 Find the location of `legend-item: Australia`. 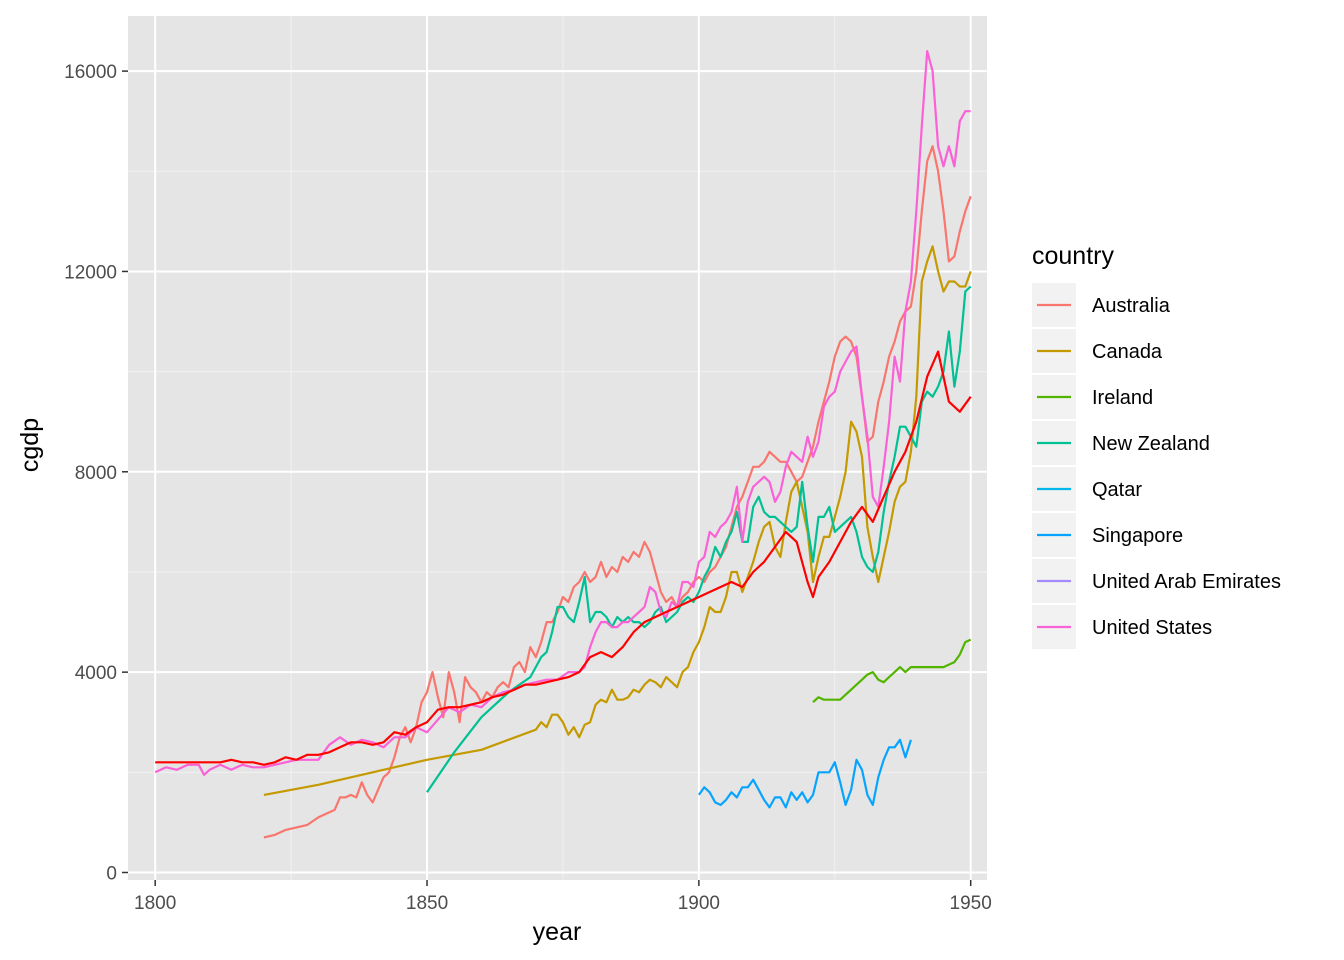

legend-item: Australia is located at coordinates (1101, 305).